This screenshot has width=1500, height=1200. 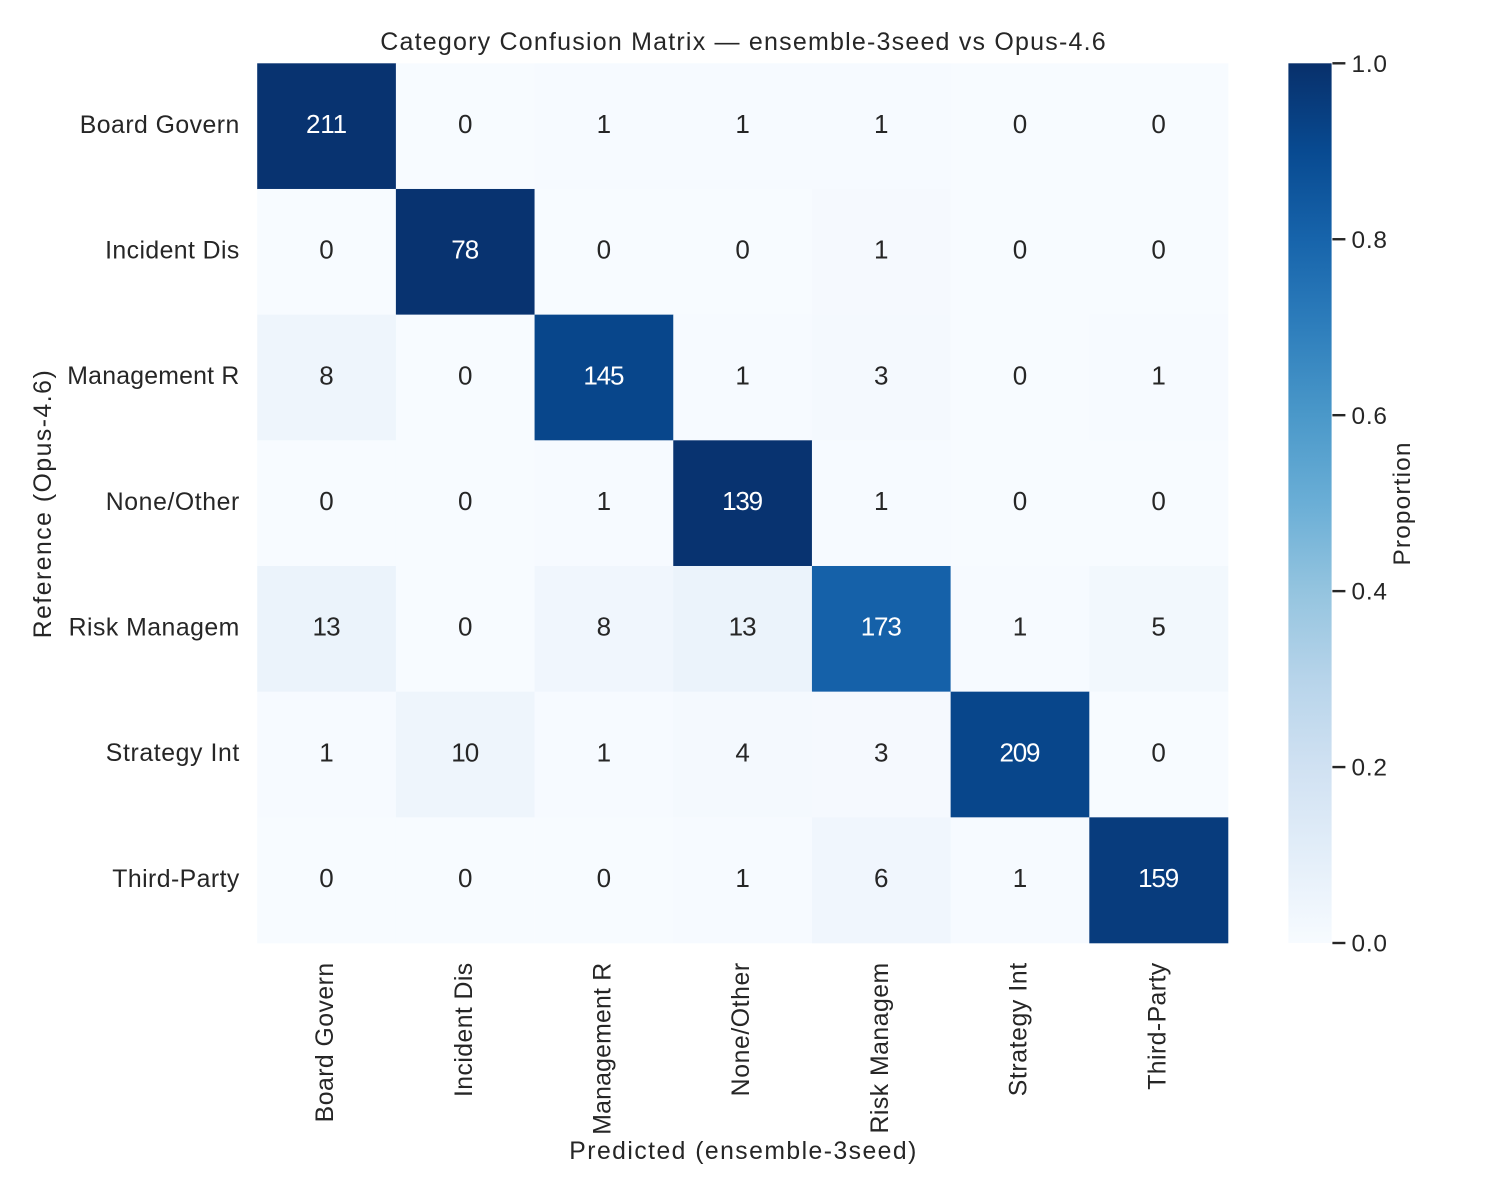 What do you see at coordinates (465, 250) in the screenshot?
I see `svg-text: 78` at bounding box center [465, 250].